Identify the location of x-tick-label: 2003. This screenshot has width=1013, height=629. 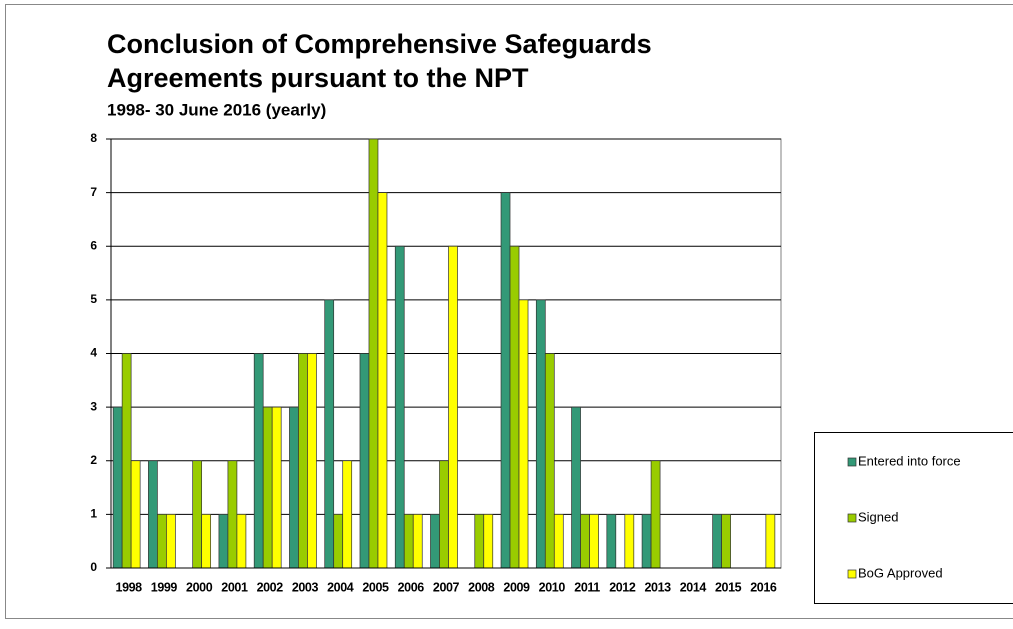
(305, 587).